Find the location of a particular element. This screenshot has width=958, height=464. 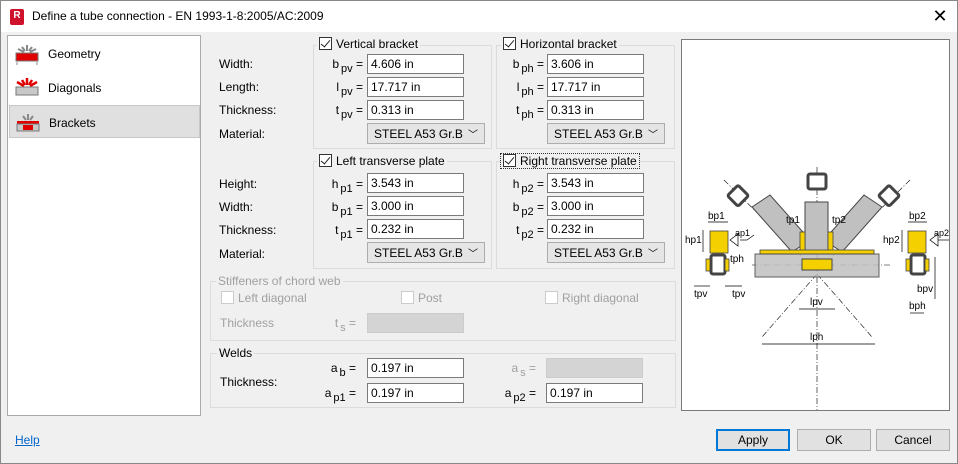

tpv-left-label: tpv is located at coordinates (700, 294).